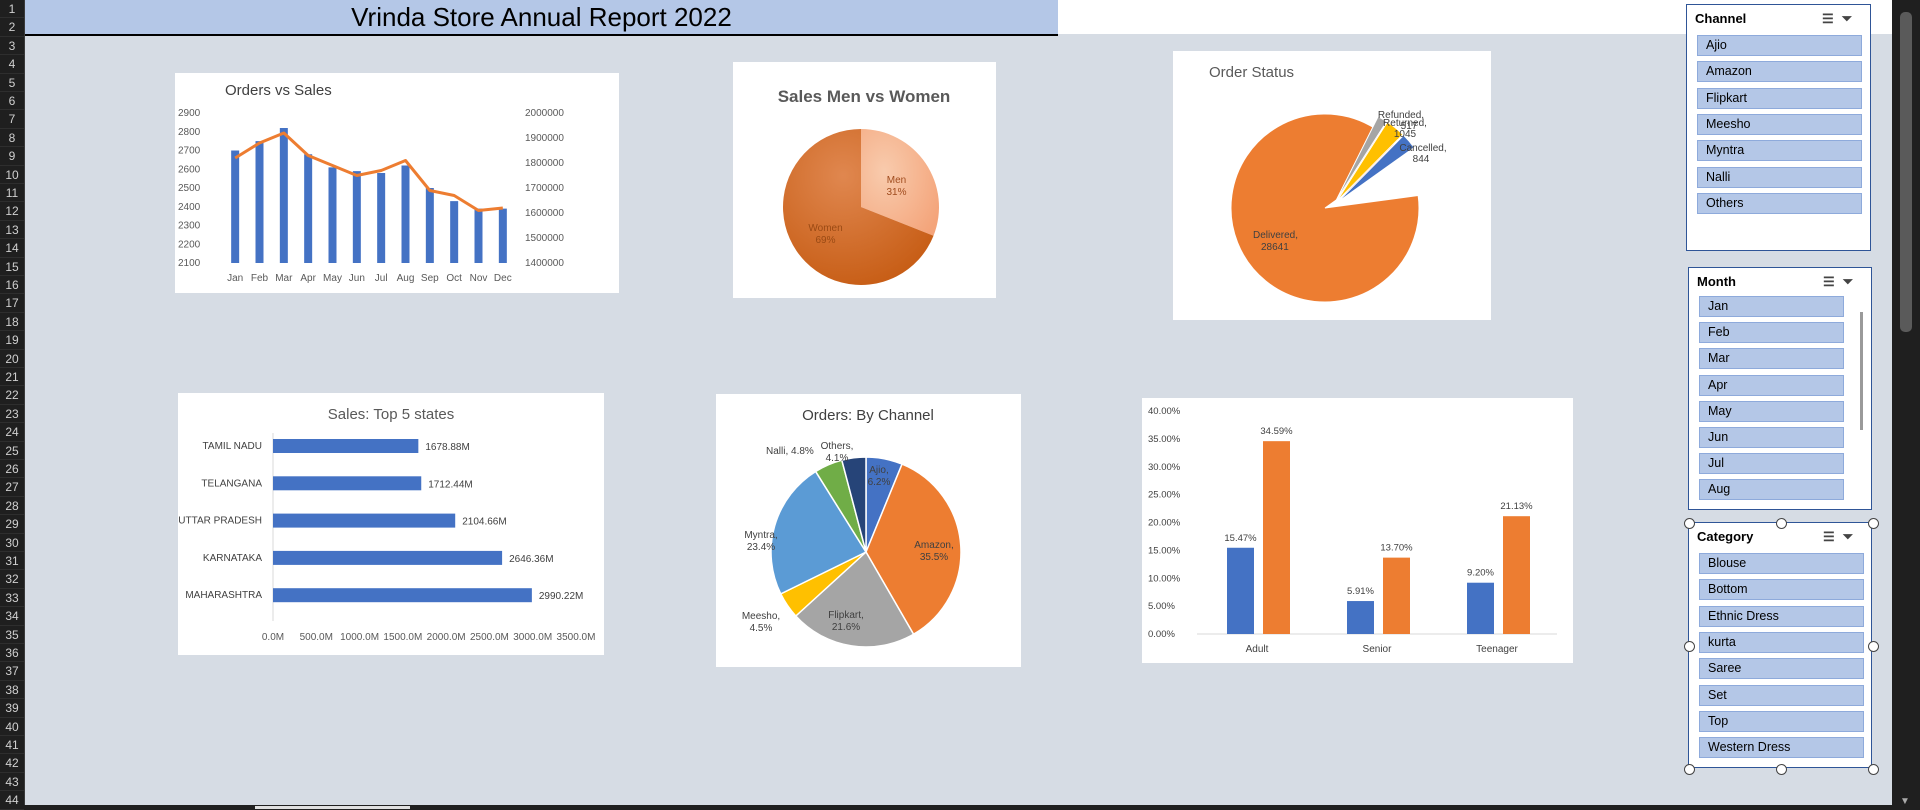  Describe the element at coordinates (12, 395) in the screenshot. I see `row-number: 22` at that location.